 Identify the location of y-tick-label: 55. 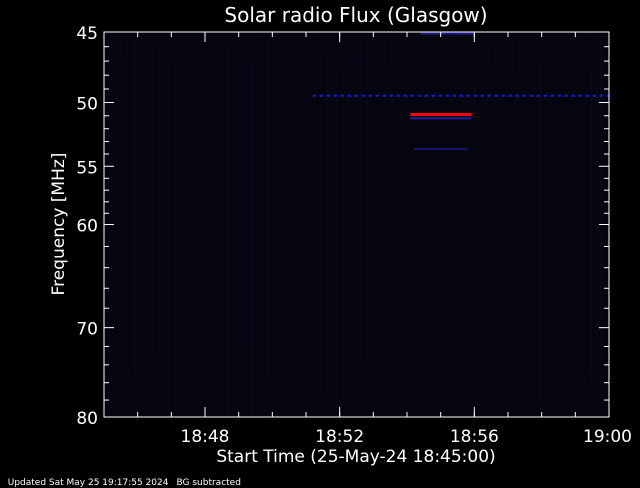
(87, 168).